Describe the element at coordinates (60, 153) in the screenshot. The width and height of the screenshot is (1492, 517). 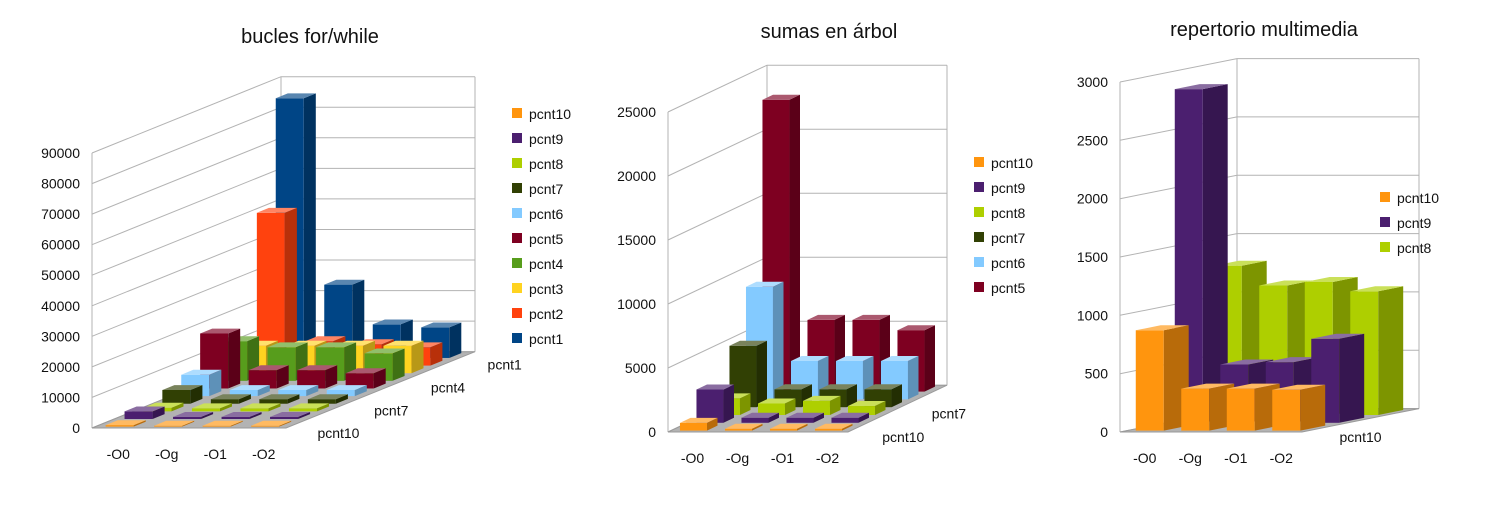
I see `y-tick-label: 90000` at that location.